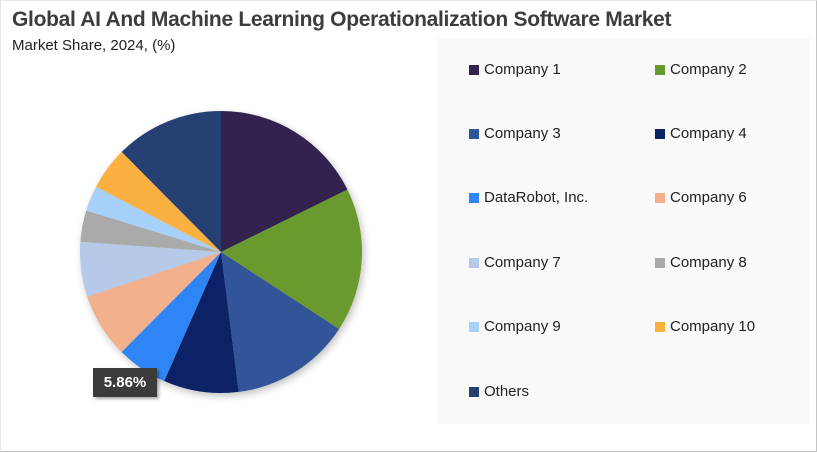 This screenshot has height=452, width=817. Describe the element at coordinates (536, 197) in the screenshot. I see `legend-label: DataRobot, Inc.` at that location.